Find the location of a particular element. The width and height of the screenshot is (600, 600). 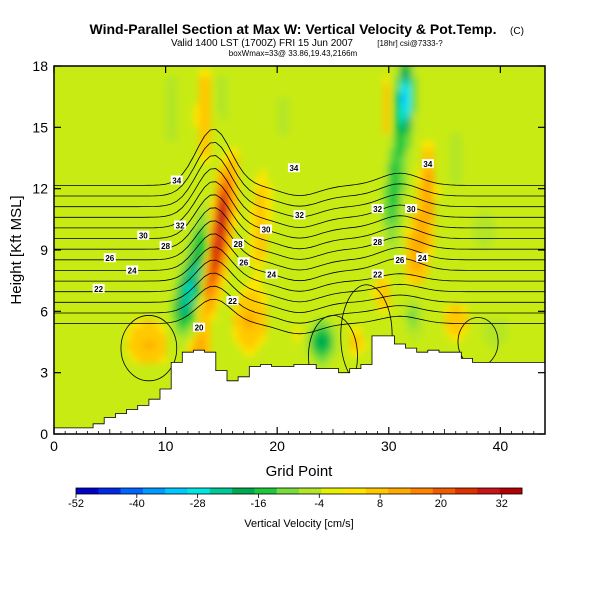

colorbar-tick-label: -4 is located at coordinates (319, 504).